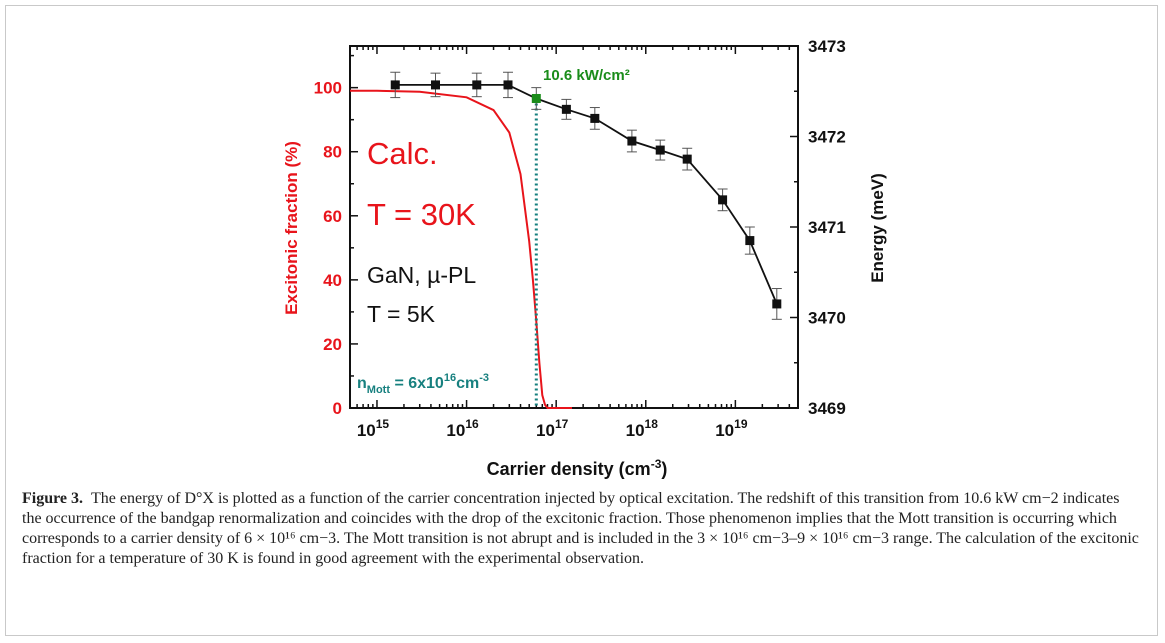 Image resolution: width=1165 pixels, height=643 pixels. I want to click on y-left-tick-label: 20, so click(332, 344).